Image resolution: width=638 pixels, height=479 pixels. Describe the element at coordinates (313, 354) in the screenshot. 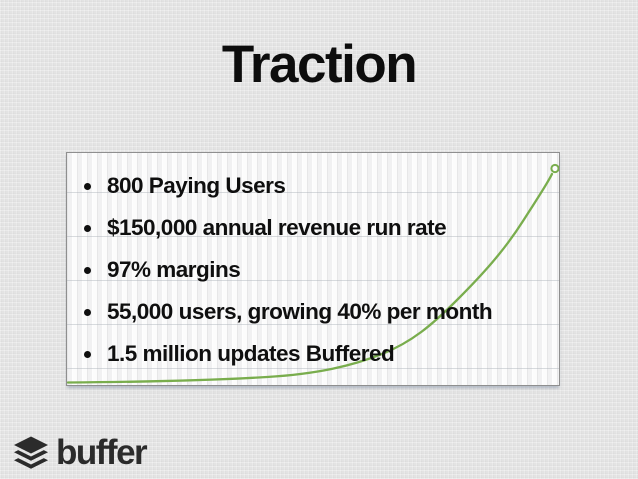

I see `bullet-item: 1.5 million updates Buffered` at that location.